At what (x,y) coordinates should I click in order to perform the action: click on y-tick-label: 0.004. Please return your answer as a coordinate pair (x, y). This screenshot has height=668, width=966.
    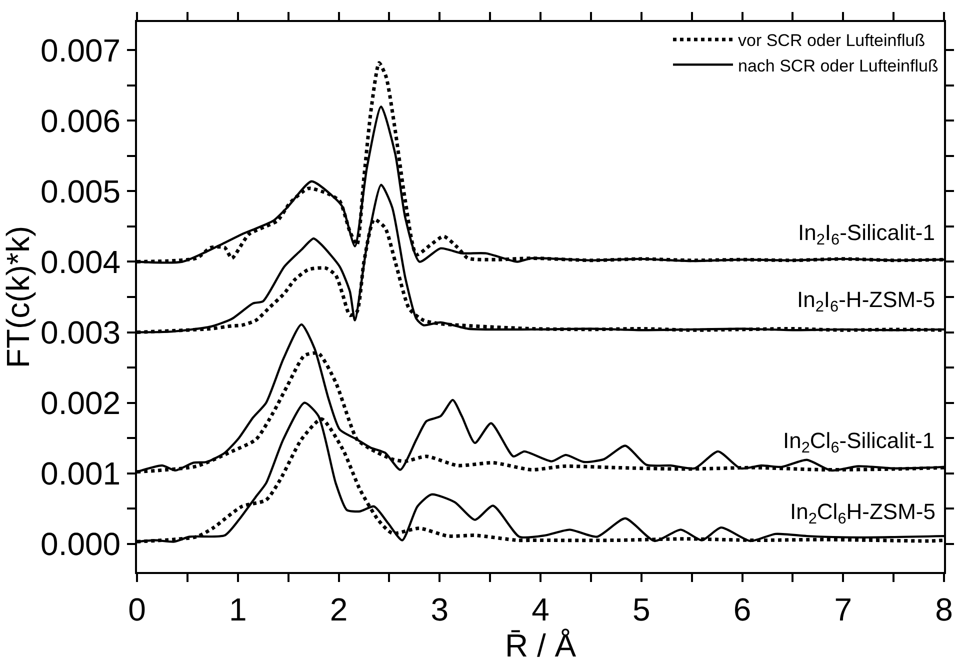
    Looking at the image, I should click on (80, 262).